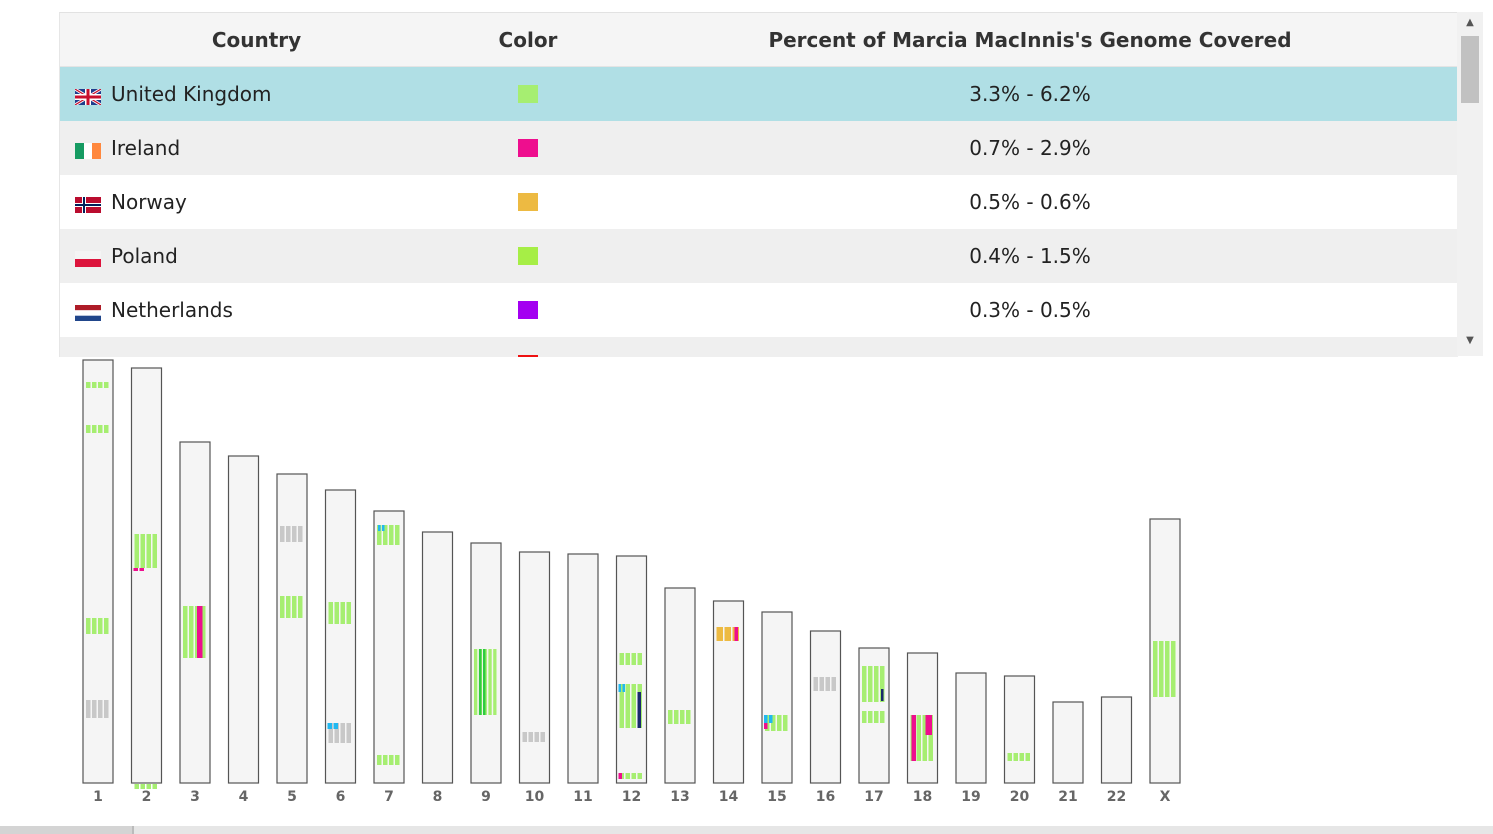  I want to click on chromosome-17: 17, so click(874, 726).